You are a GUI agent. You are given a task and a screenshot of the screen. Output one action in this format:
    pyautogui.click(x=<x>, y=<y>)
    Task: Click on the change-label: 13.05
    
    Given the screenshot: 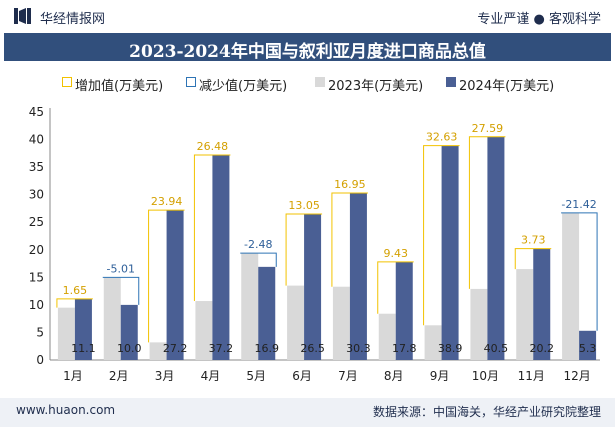 What is the action you would take?
    pyautogui.click(x=304, y=205)
    